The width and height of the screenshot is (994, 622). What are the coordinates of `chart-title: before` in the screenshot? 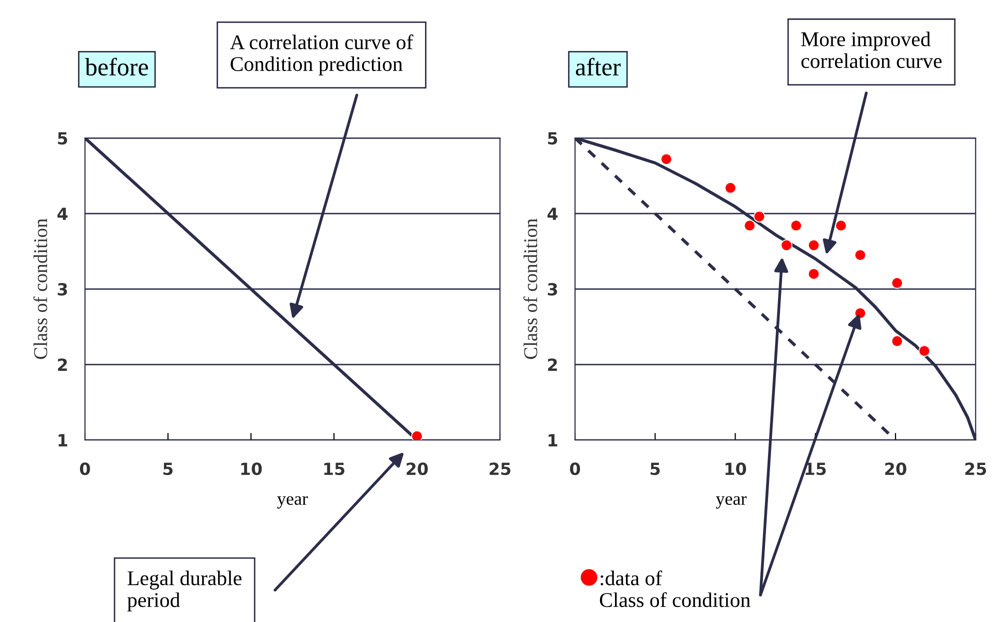 It's located at (116, 67).